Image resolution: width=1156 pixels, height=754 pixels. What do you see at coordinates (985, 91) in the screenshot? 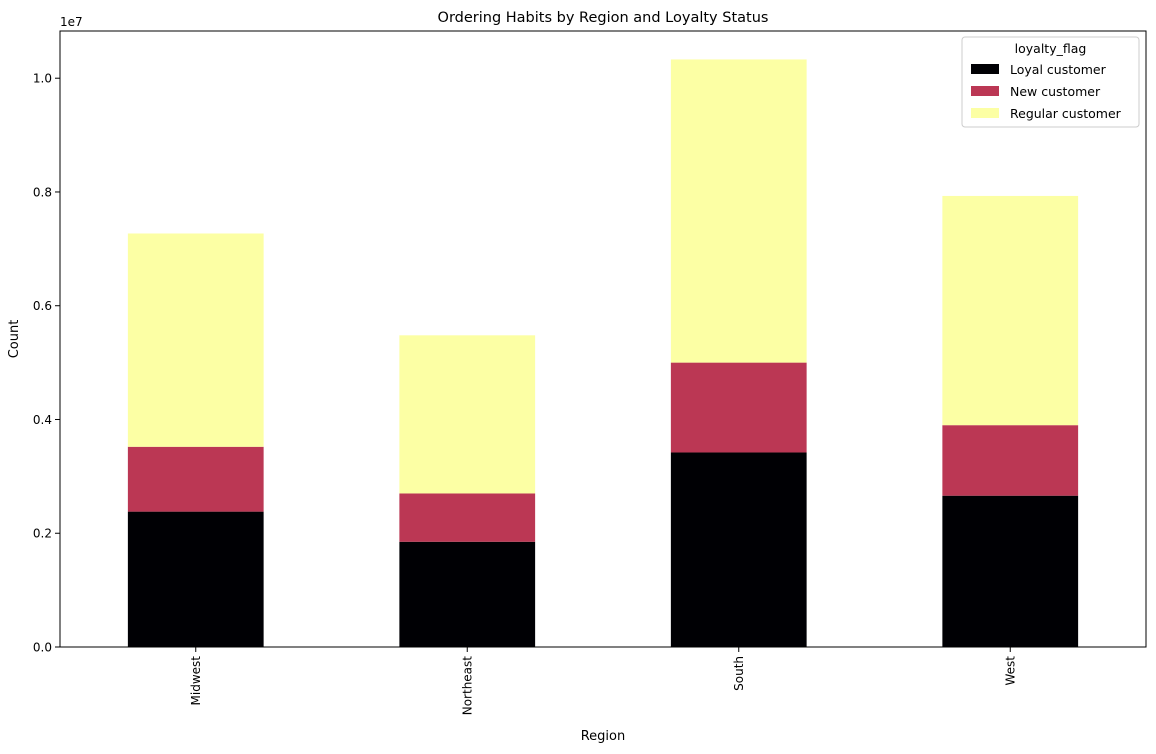
I see `legend-swatch-new-customer` at bounding box center [985, 91].